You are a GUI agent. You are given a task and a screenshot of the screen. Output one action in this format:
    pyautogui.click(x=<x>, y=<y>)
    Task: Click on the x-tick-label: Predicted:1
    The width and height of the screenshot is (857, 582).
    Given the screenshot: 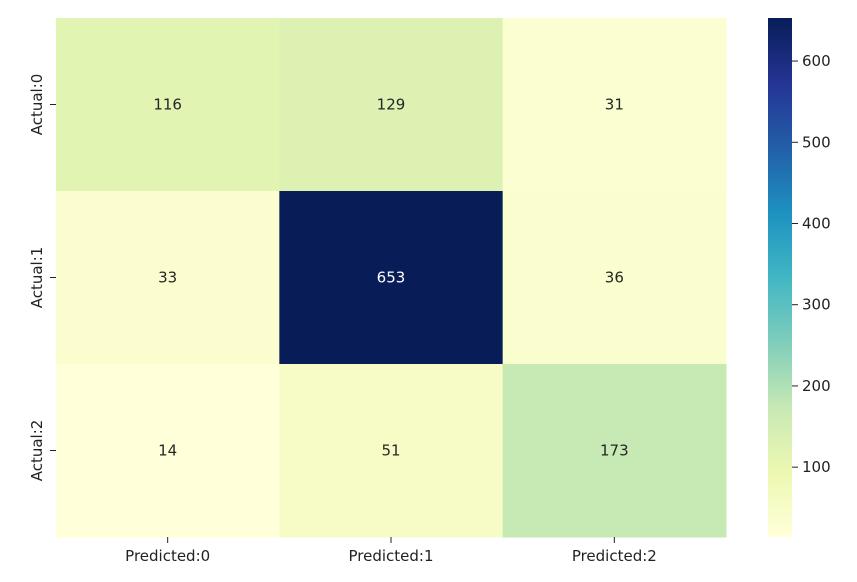 What is the action you would take?
    pyautogui.click(x=390, y=556)
    